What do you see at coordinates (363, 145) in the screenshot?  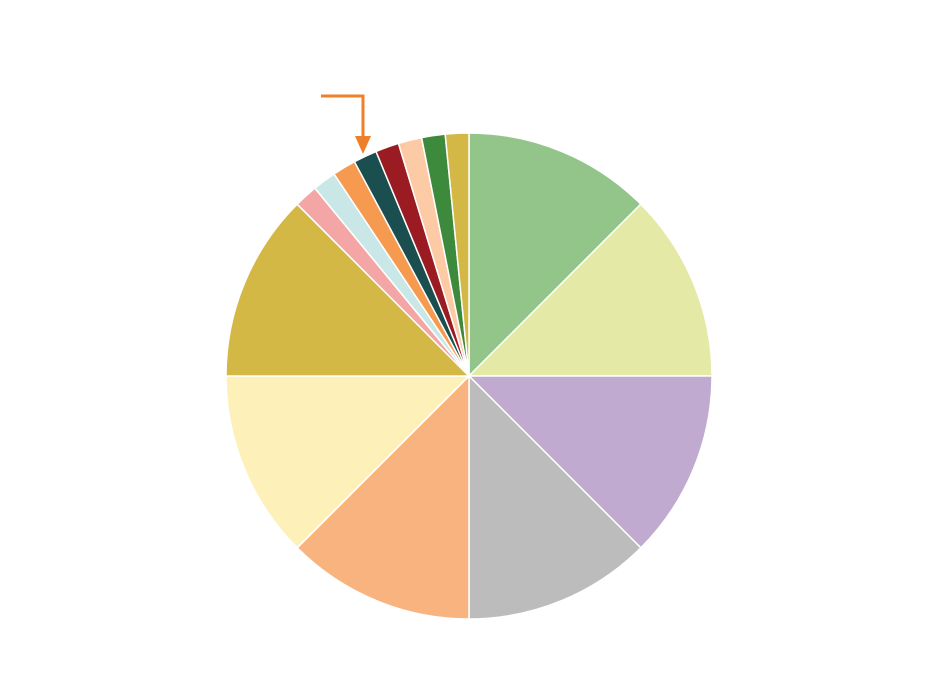 I see `arrow-head` at bounding box center [363, 145].